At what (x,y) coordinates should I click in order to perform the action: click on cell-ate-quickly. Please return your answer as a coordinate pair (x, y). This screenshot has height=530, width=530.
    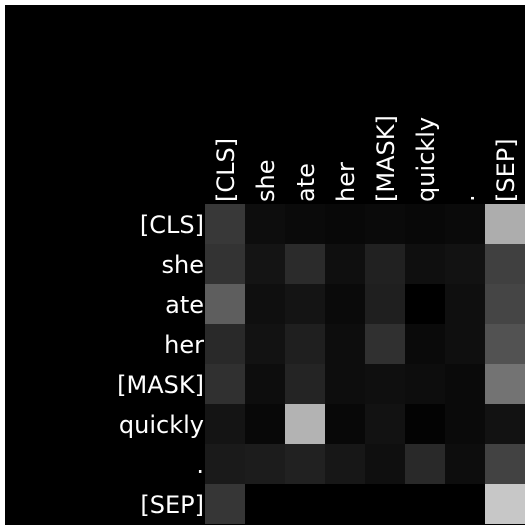
    Looking at the image, I should click on (425, 304).